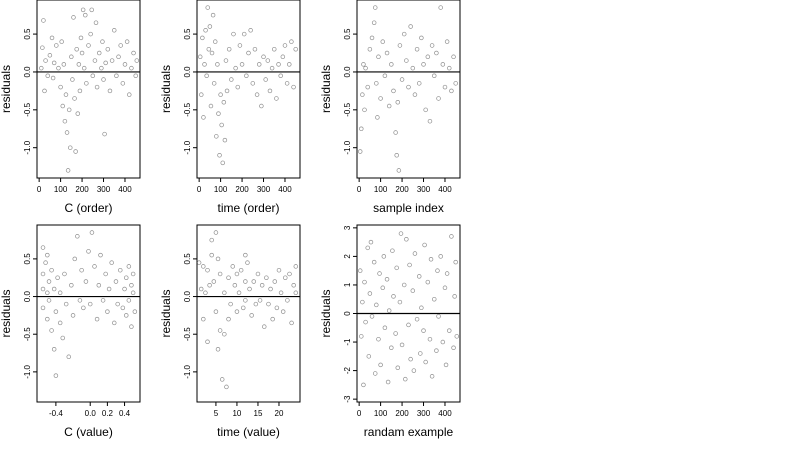  What do you see at coordinates (347, 284) in the screenshot?
I see `y-tick-label: 1` at bounding box center [347, 284].